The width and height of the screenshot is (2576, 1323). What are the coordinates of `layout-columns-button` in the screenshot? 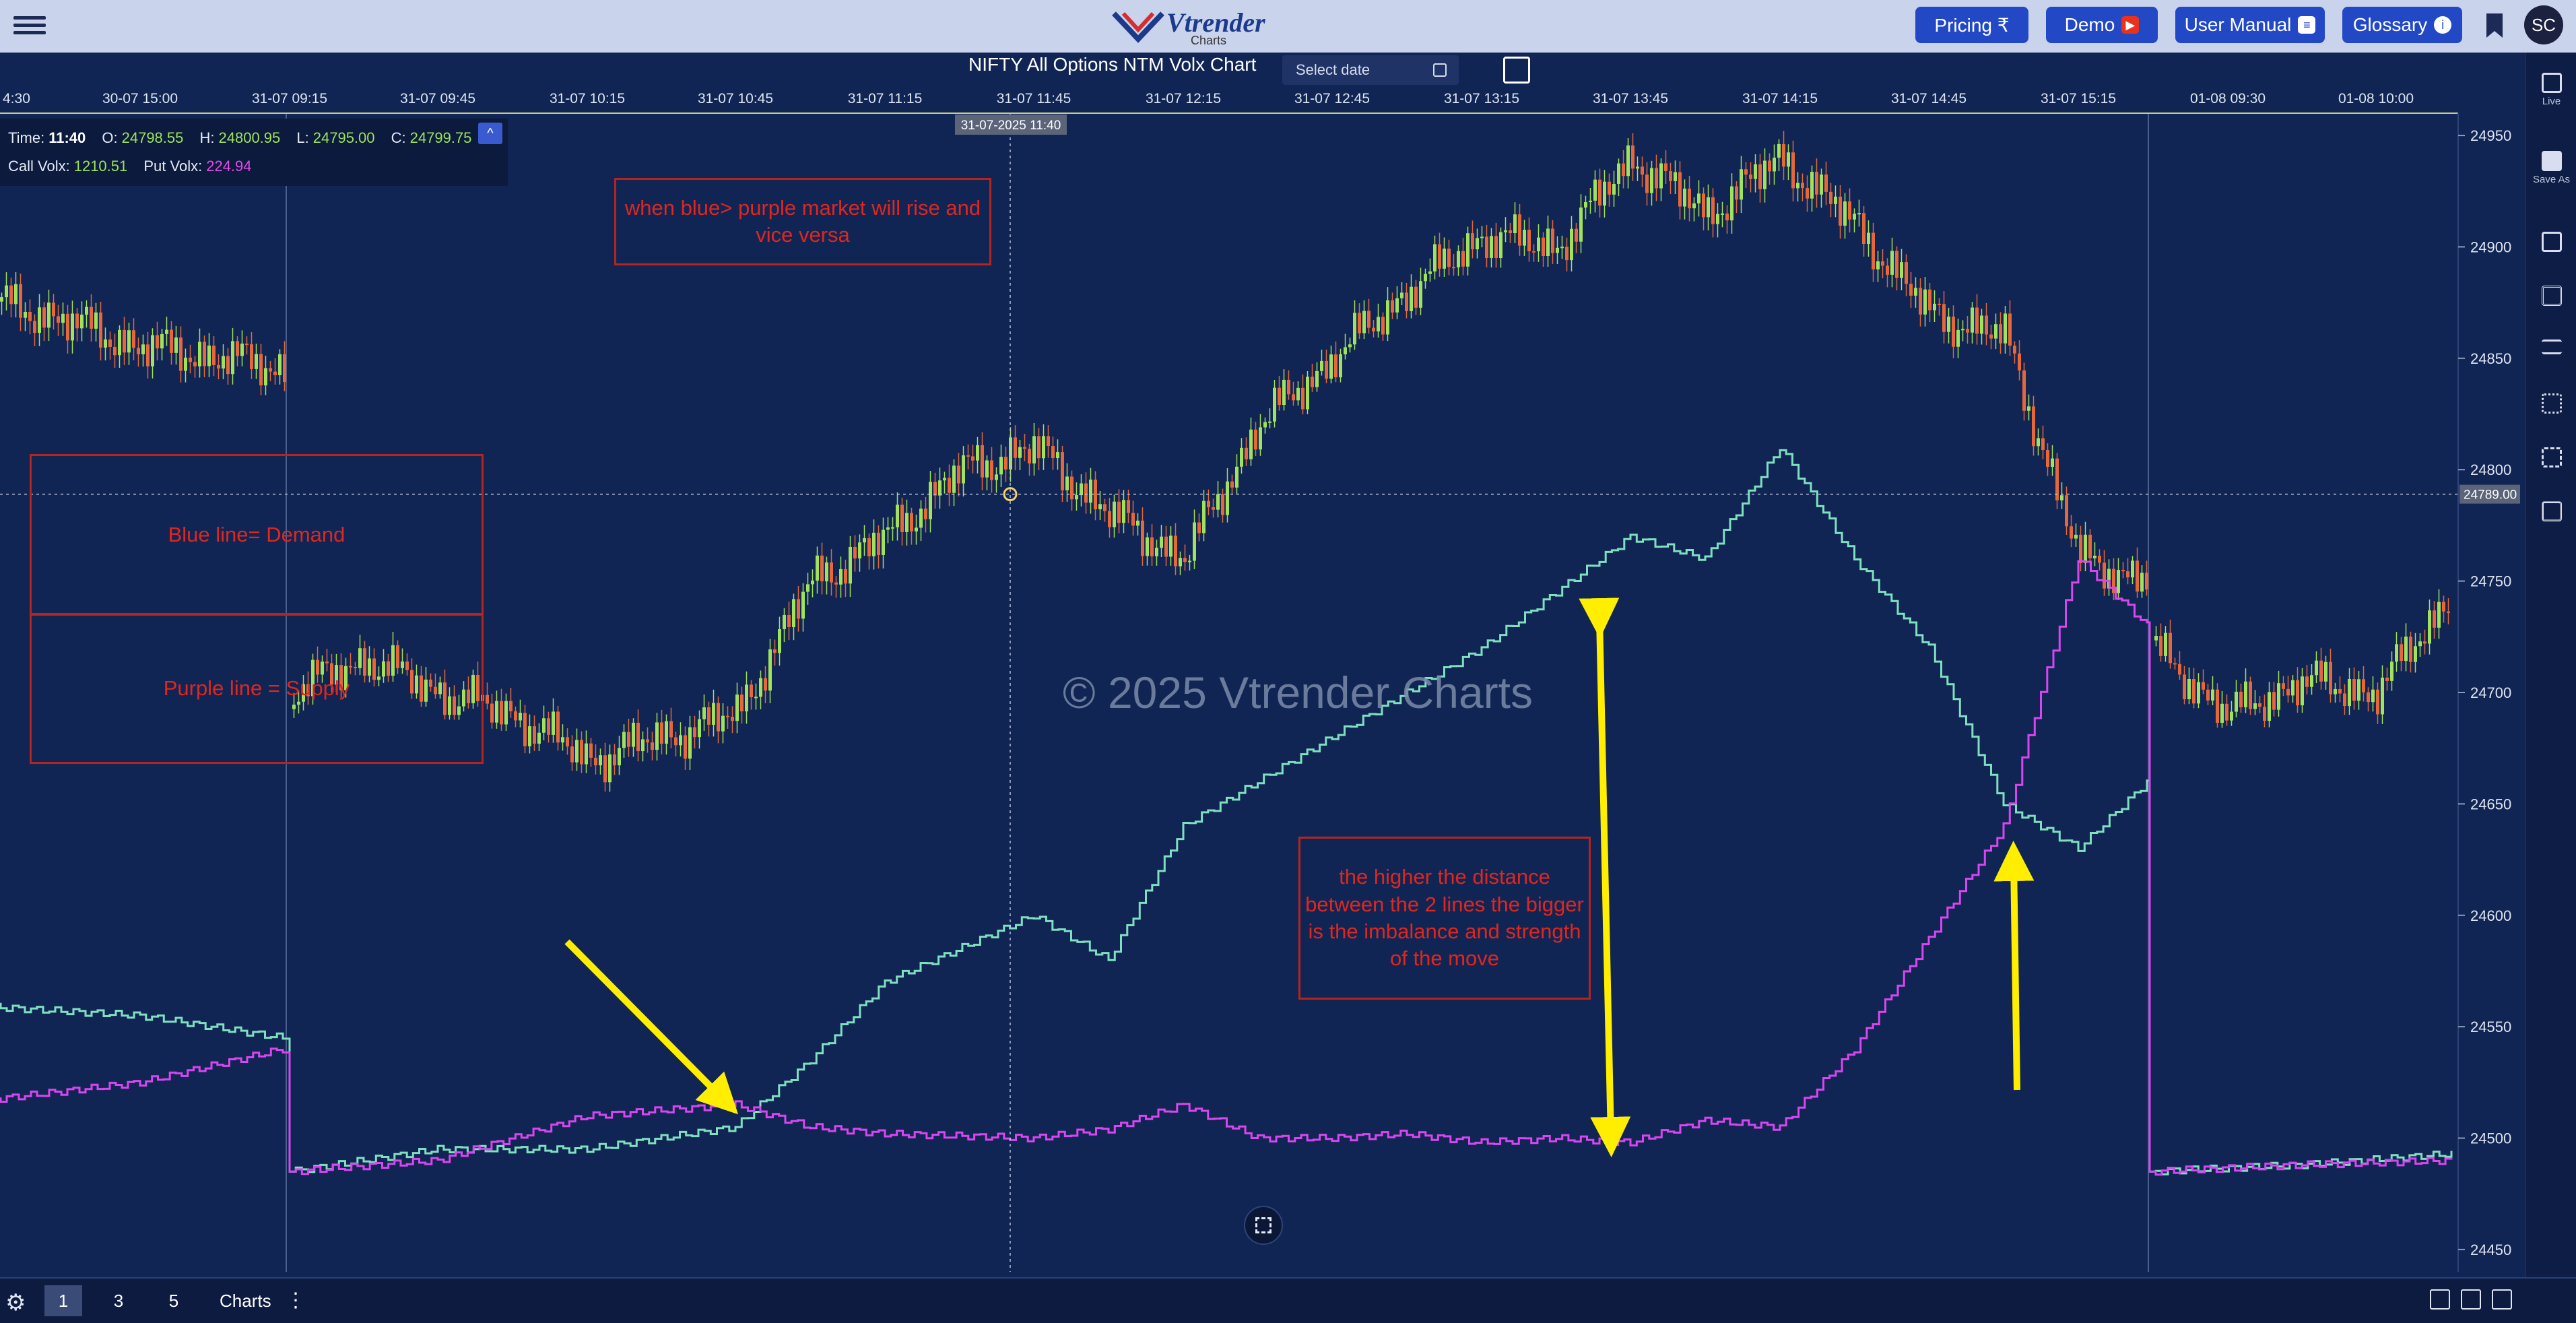 It's located at (2551, 457).